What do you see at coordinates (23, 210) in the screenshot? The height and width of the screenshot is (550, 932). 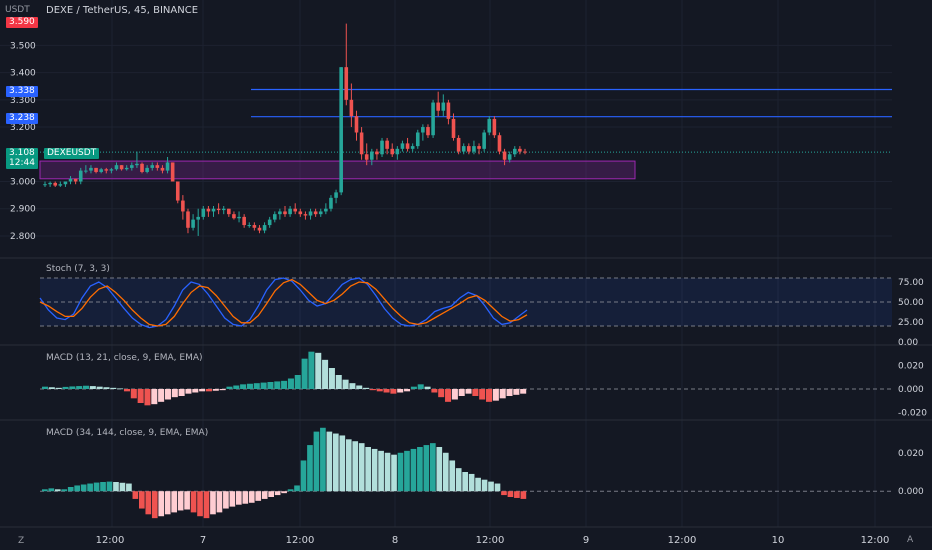 I see `y-tick-label: 2.900` at bounding box center [23, 210].